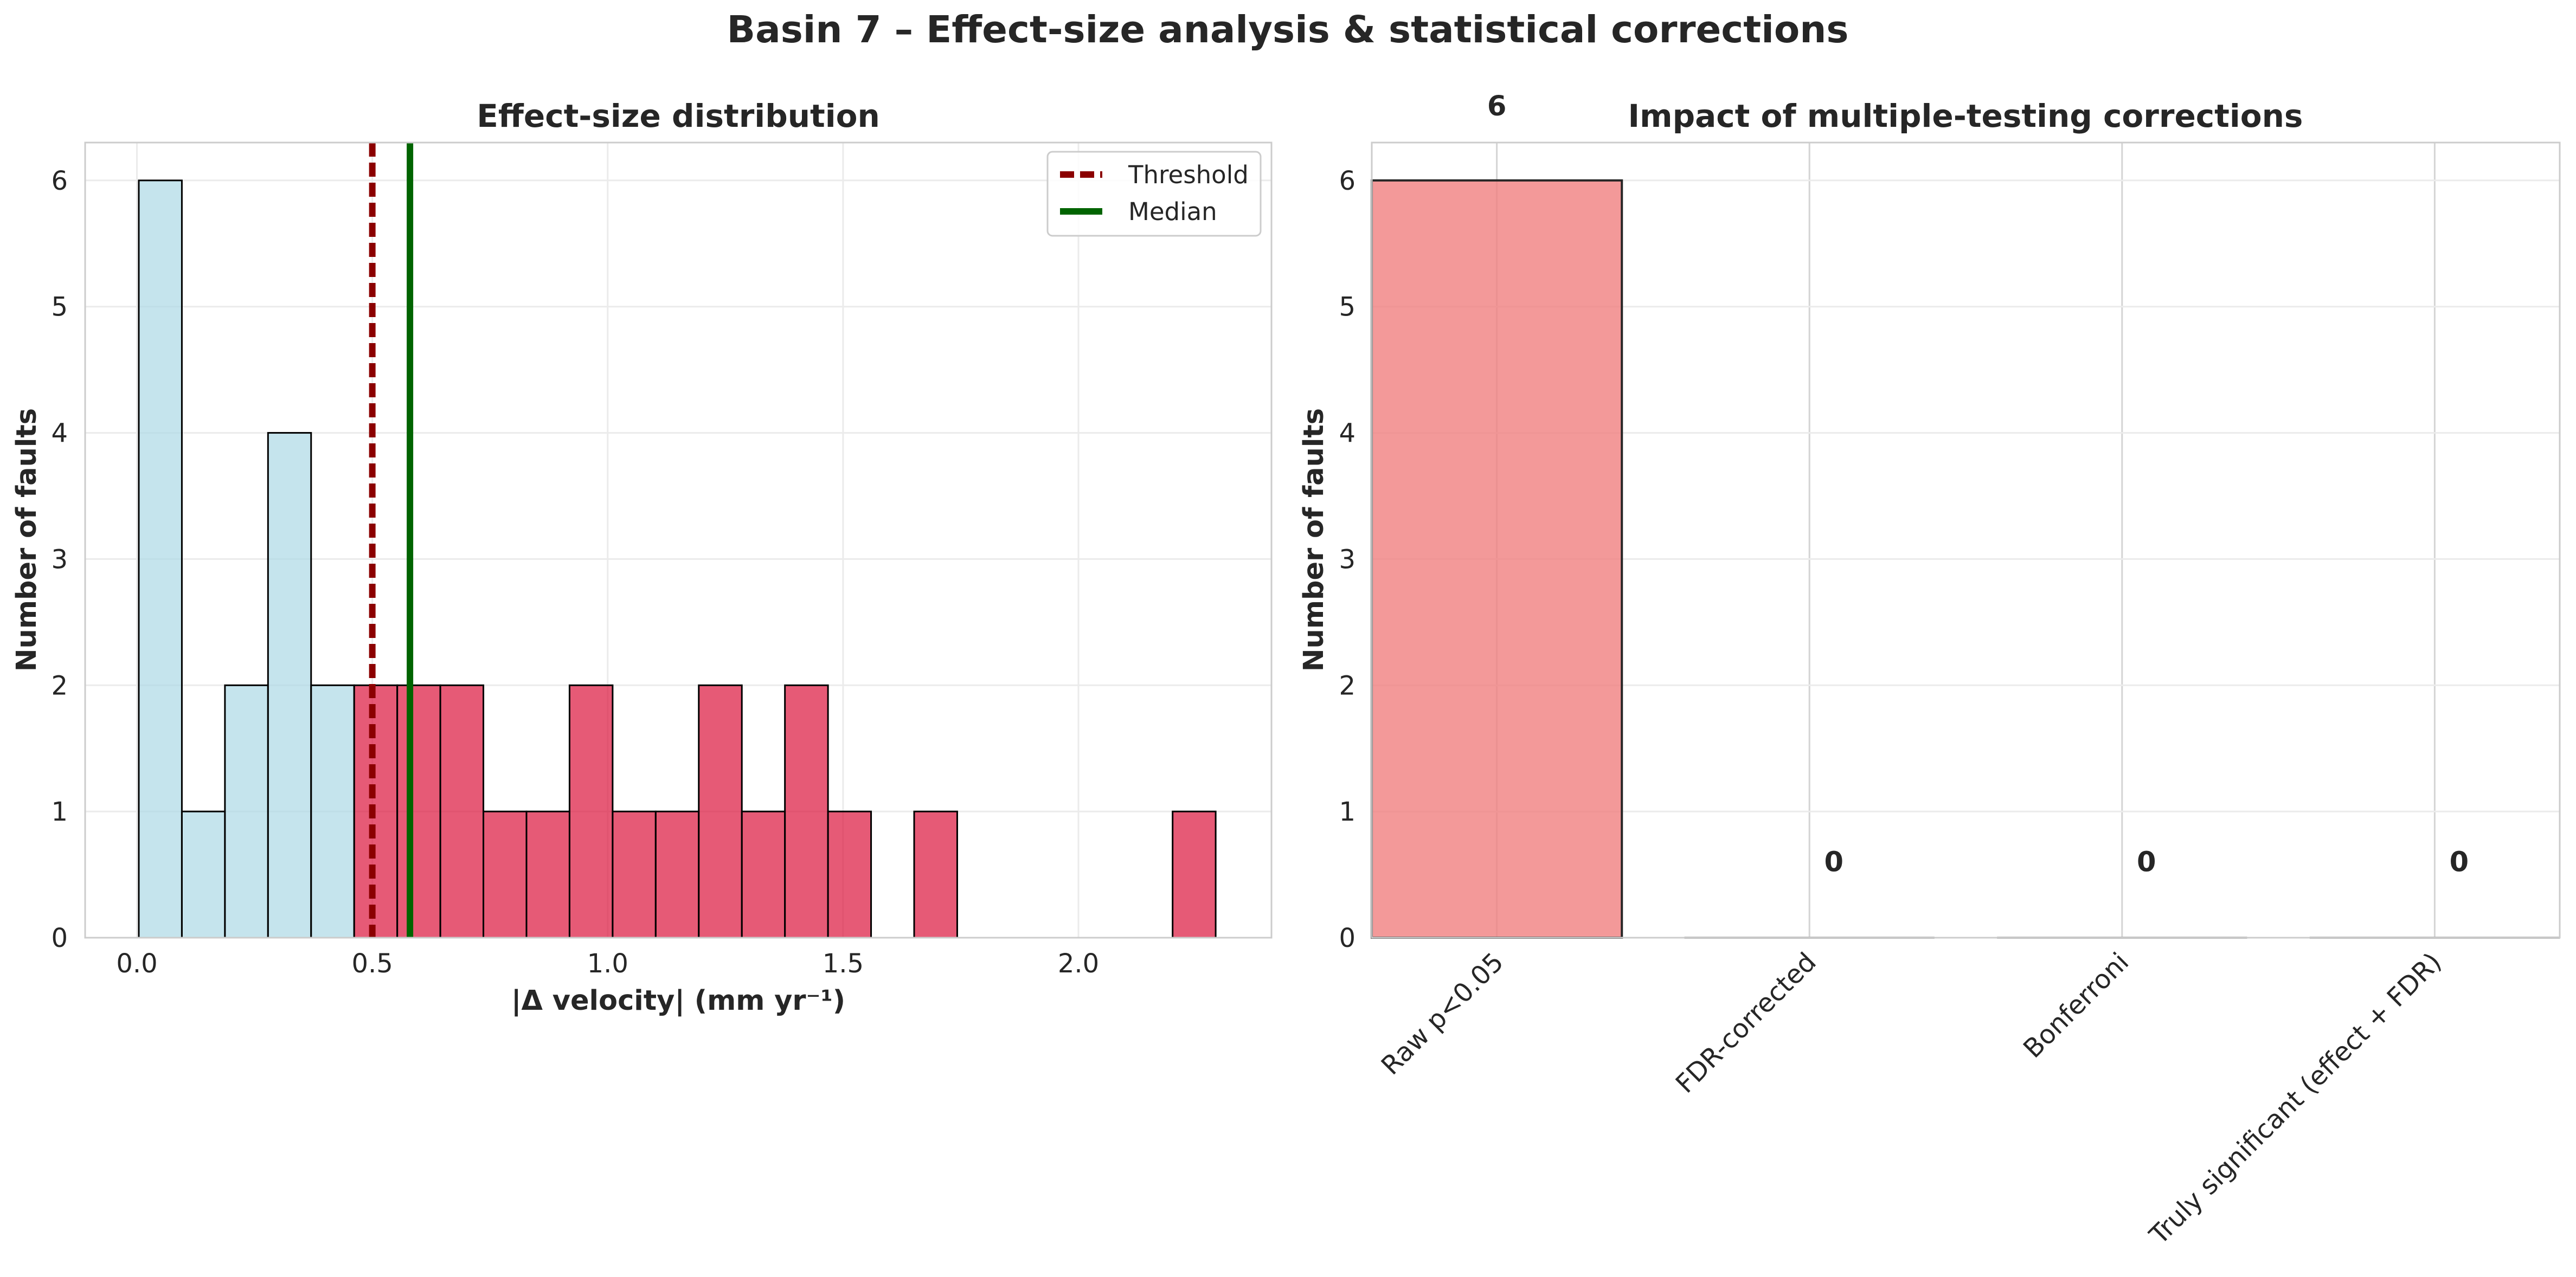 This screenshot has width=2576, height=1277. Describe the element at coordinates (60, 685) in the screenshot. I see `histogram-y-tick-label: 2` at that location.